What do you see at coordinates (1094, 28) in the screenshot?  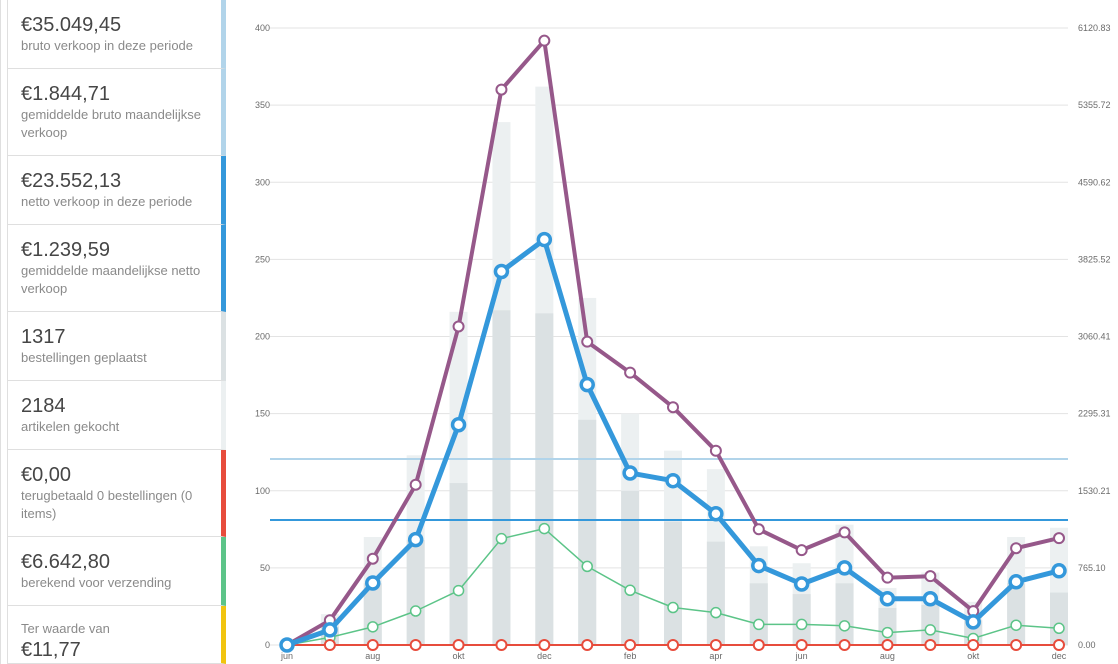 I see `y-right-tick-label: 6120.83` at bounding box center [1094, 28].